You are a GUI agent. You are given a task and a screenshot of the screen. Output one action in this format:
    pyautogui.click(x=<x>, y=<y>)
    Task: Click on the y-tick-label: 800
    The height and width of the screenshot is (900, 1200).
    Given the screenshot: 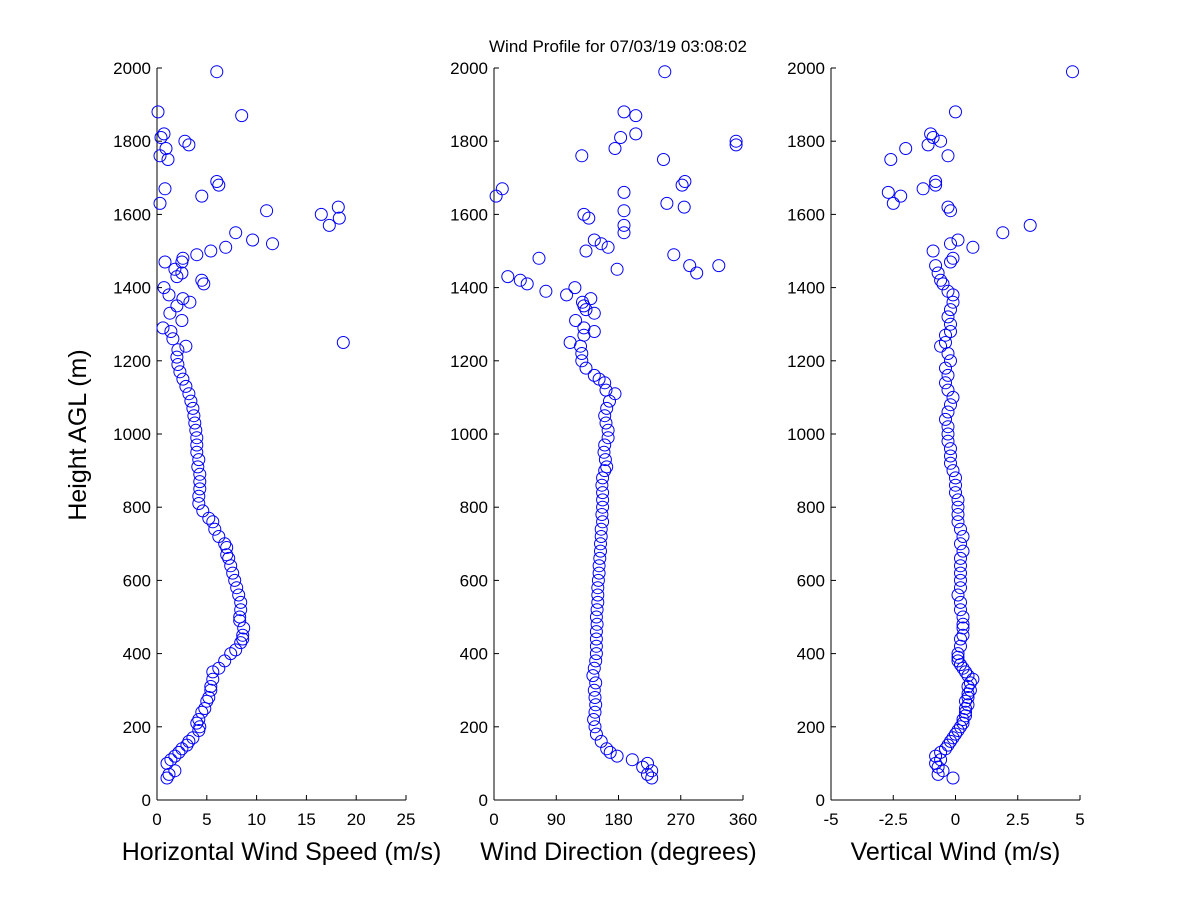 What is the action you would take?
    pyautogui.click(x=811, y=507)
    